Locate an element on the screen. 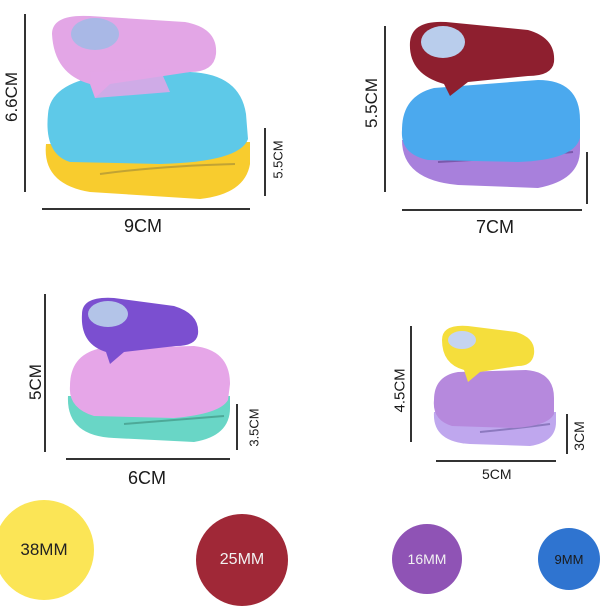 Image resolution: width=600 pixels, height=606 pixels. punch-small-width-label: 6CM is located at coordinates (147, 478).